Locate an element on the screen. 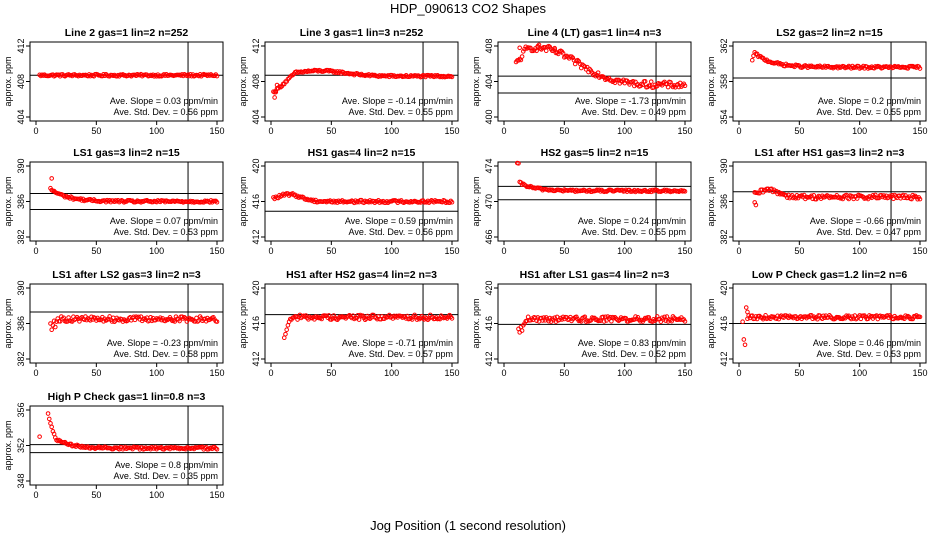 This screenshot has width=936, height=540. panel-title: LS1 after LS2 gas=3 lin=2 n=3 is located at coordinates (126, 275).